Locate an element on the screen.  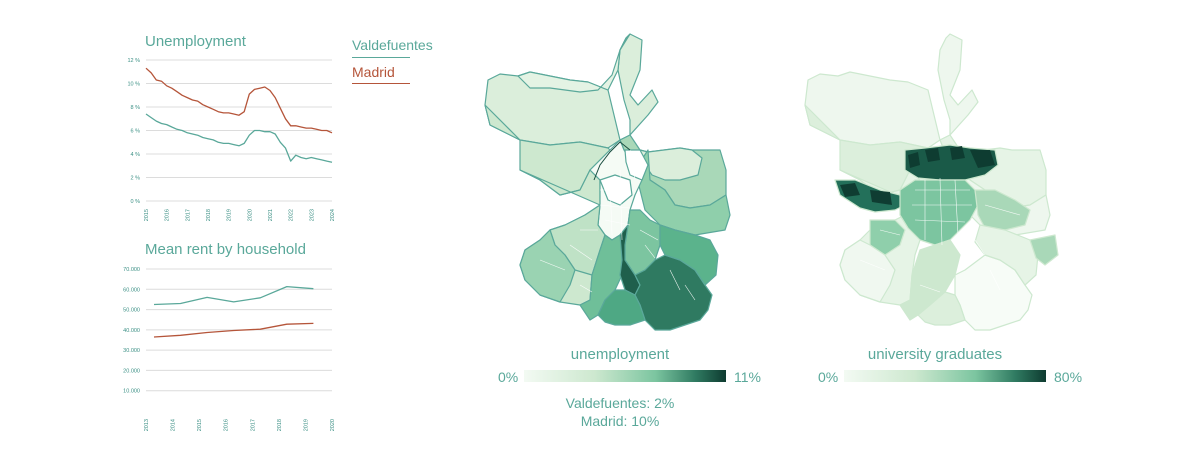
stat-madrid: Madrid: 10% is located at coordinates (620, 421).